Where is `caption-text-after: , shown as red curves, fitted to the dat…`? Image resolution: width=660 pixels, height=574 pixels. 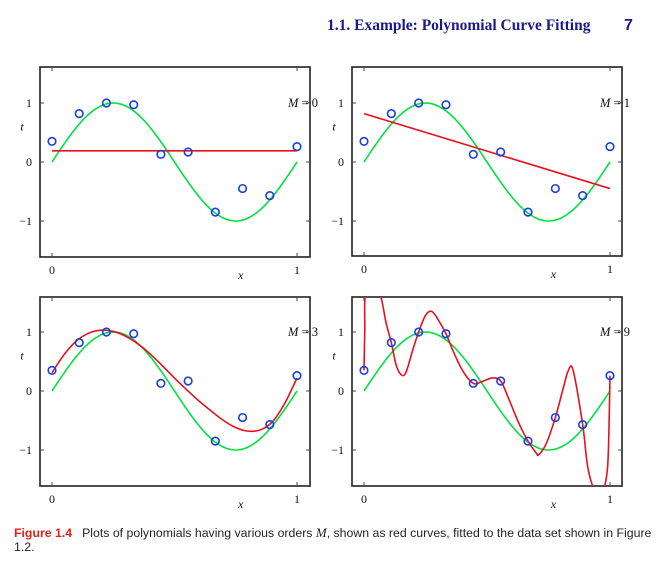 caption-text-after: , shown as red curves, fitted to the dat… is located at coordinates (333, 540).